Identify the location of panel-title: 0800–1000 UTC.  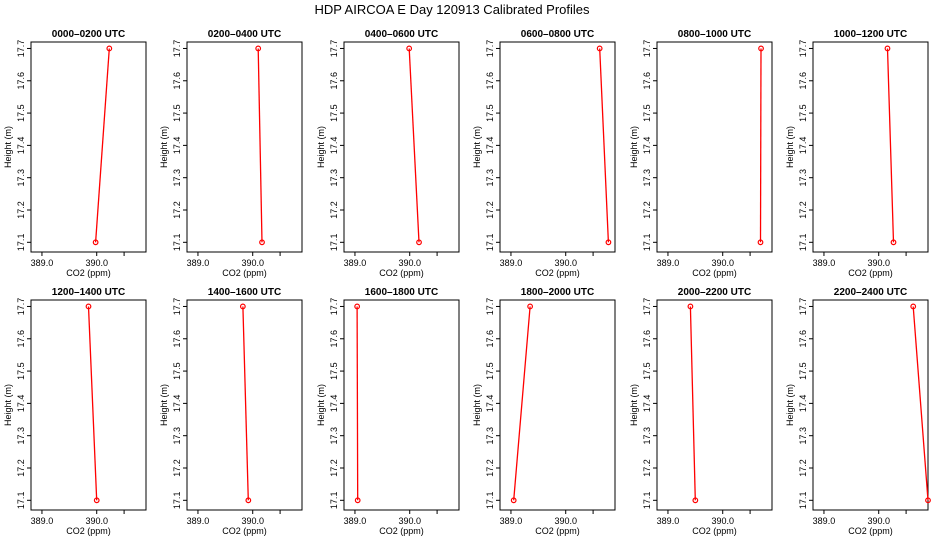
(714, 34).